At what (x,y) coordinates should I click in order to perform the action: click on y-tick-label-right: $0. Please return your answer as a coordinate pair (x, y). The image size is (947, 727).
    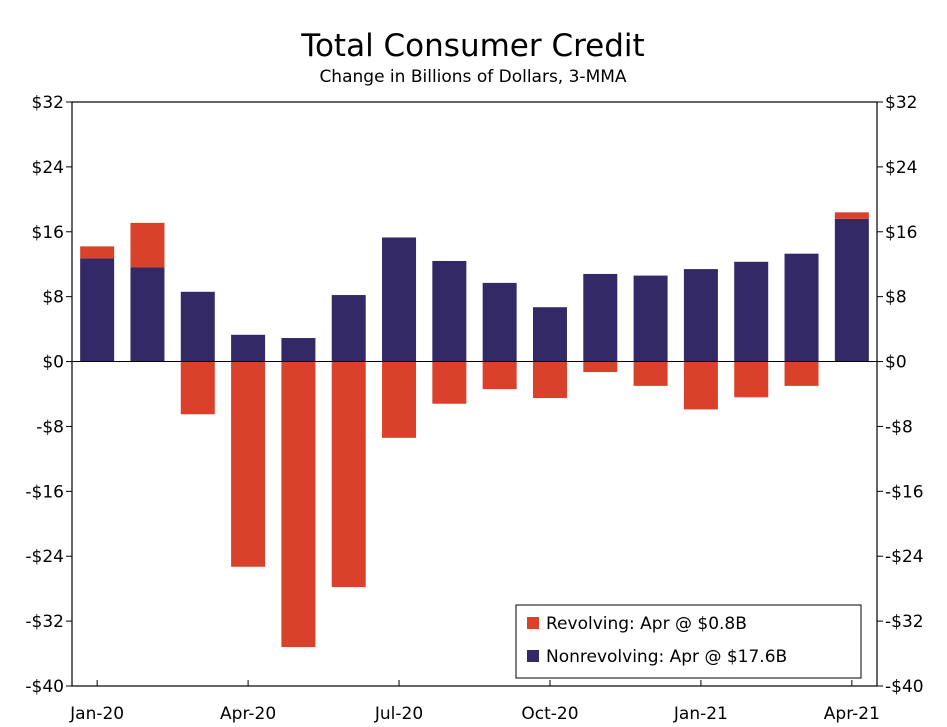
    Looking at the image, I should click on (896, 363).